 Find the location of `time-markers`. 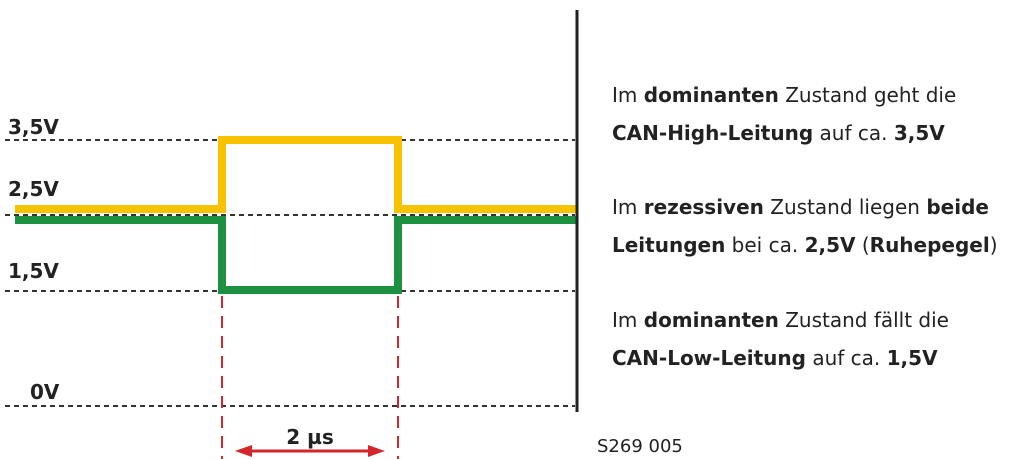

time-markers is located at coordinates (310, 377).